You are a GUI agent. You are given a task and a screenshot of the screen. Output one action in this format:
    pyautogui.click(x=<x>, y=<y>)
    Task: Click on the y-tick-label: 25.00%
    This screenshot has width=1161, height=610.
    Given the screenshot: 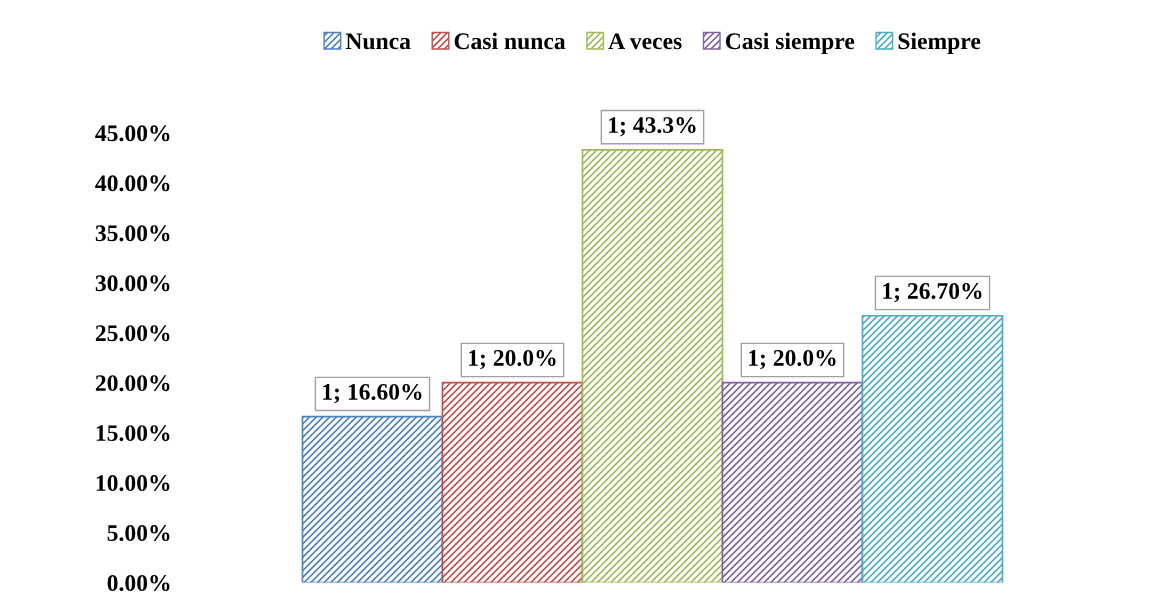 What is the action you would take?
    pyautogui.click(x=132, y=333)
    